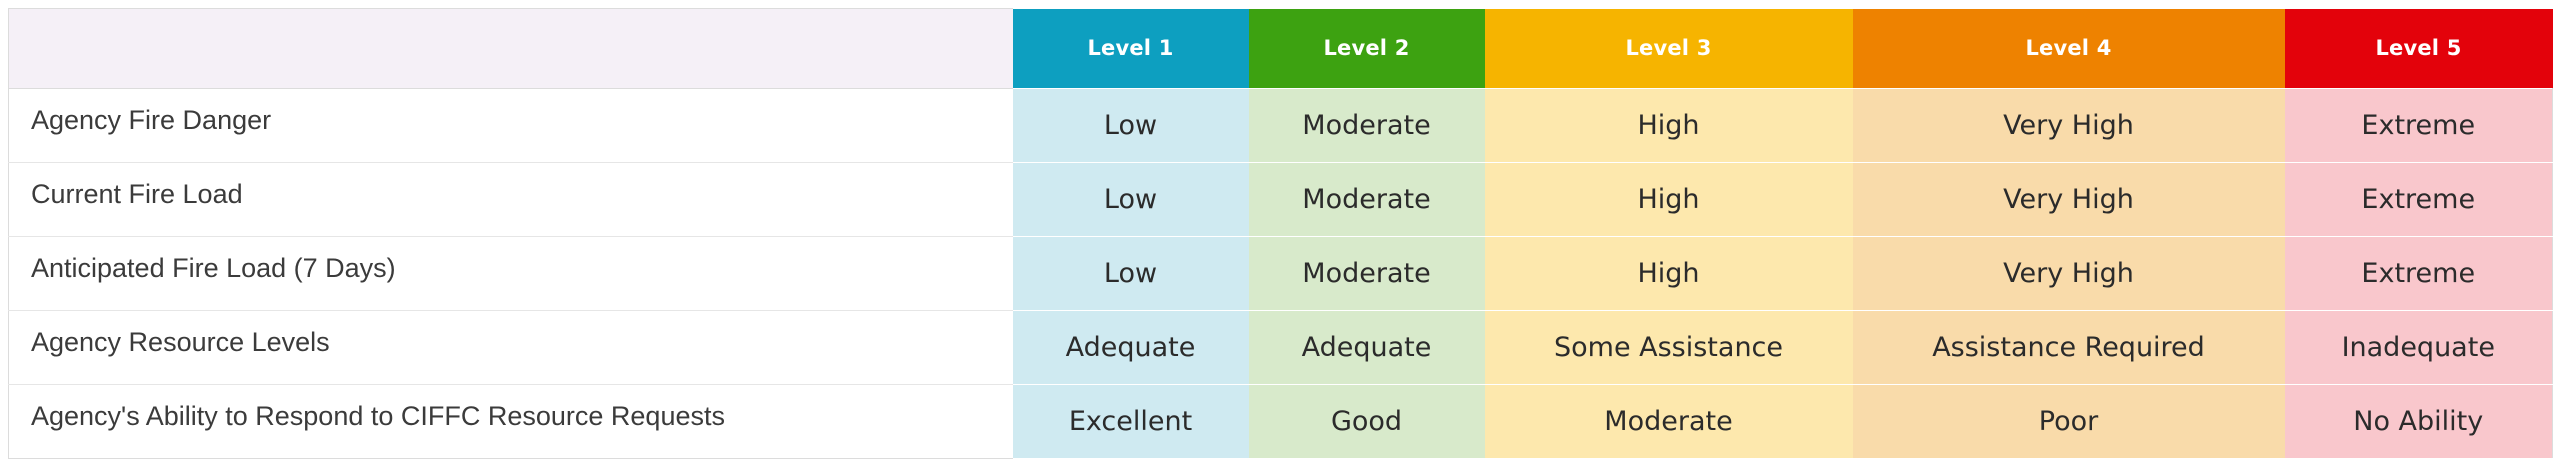  I want to click on level-5-header: Level 5, so click(2418, 48).